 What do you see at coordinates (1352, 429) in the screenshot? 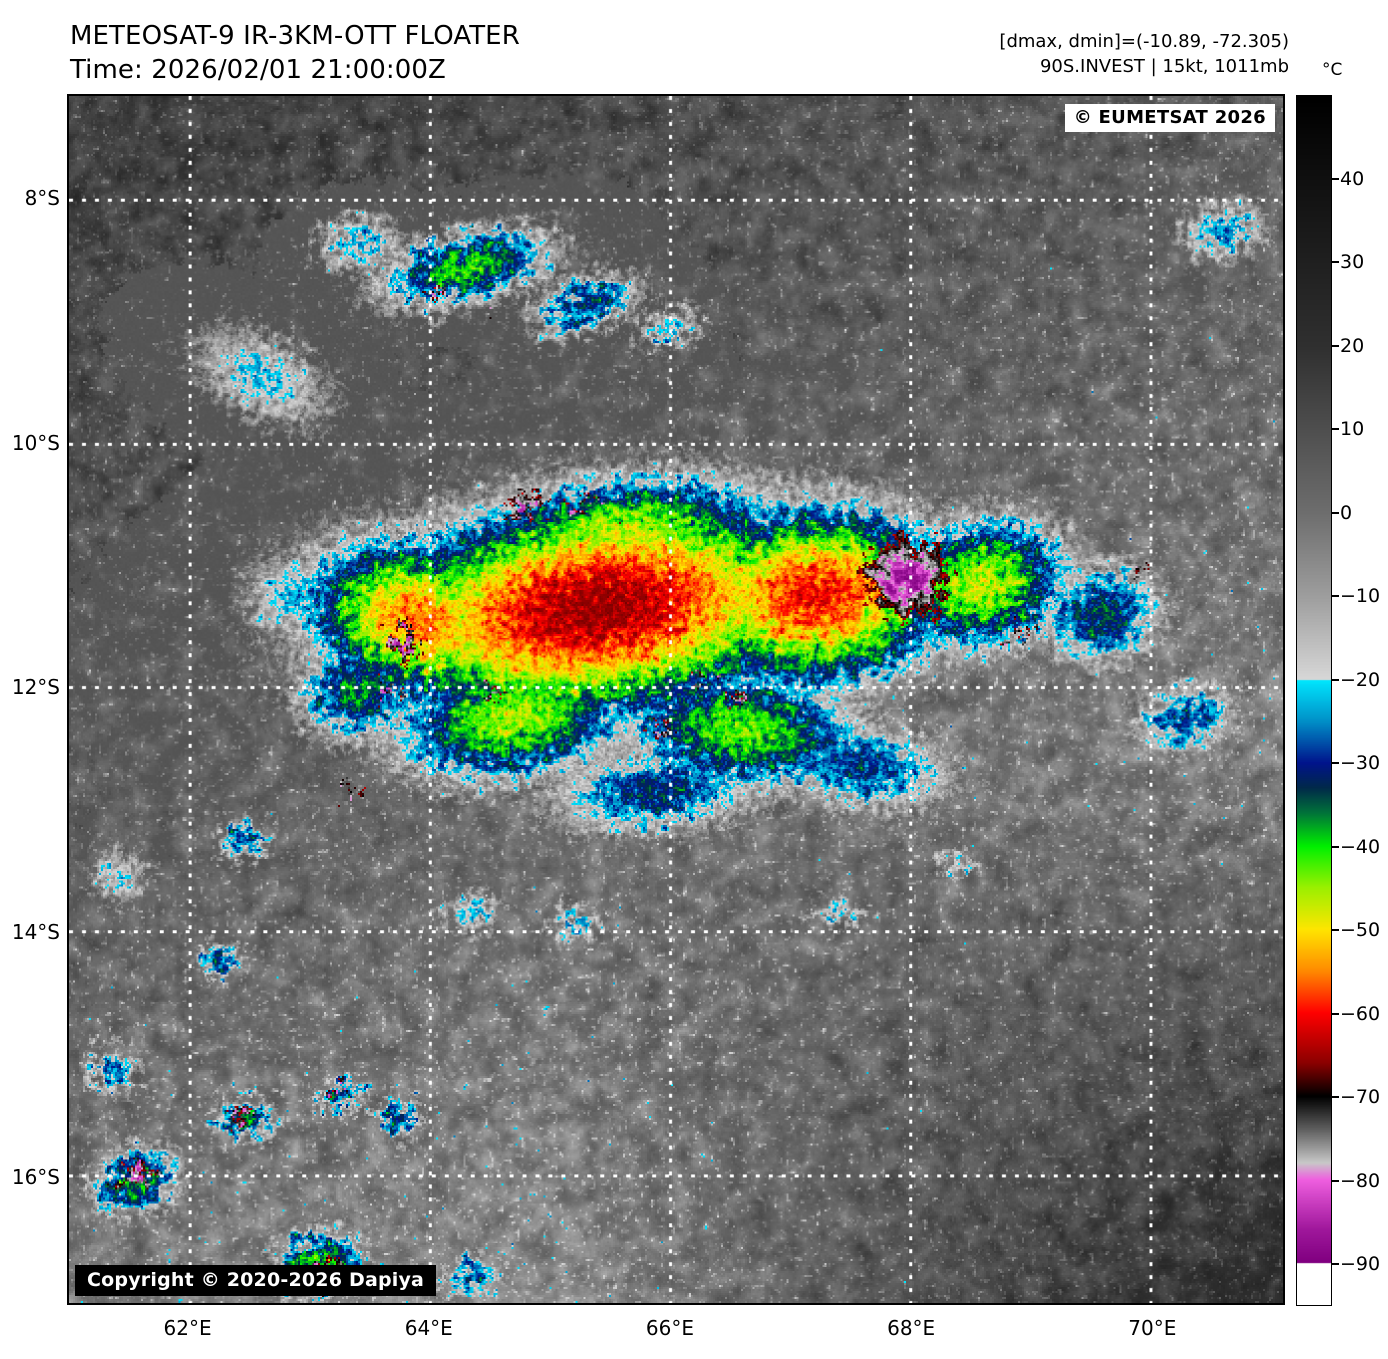
I see `colorbar-tick-3: 10` at bounding box center [1352, 429].